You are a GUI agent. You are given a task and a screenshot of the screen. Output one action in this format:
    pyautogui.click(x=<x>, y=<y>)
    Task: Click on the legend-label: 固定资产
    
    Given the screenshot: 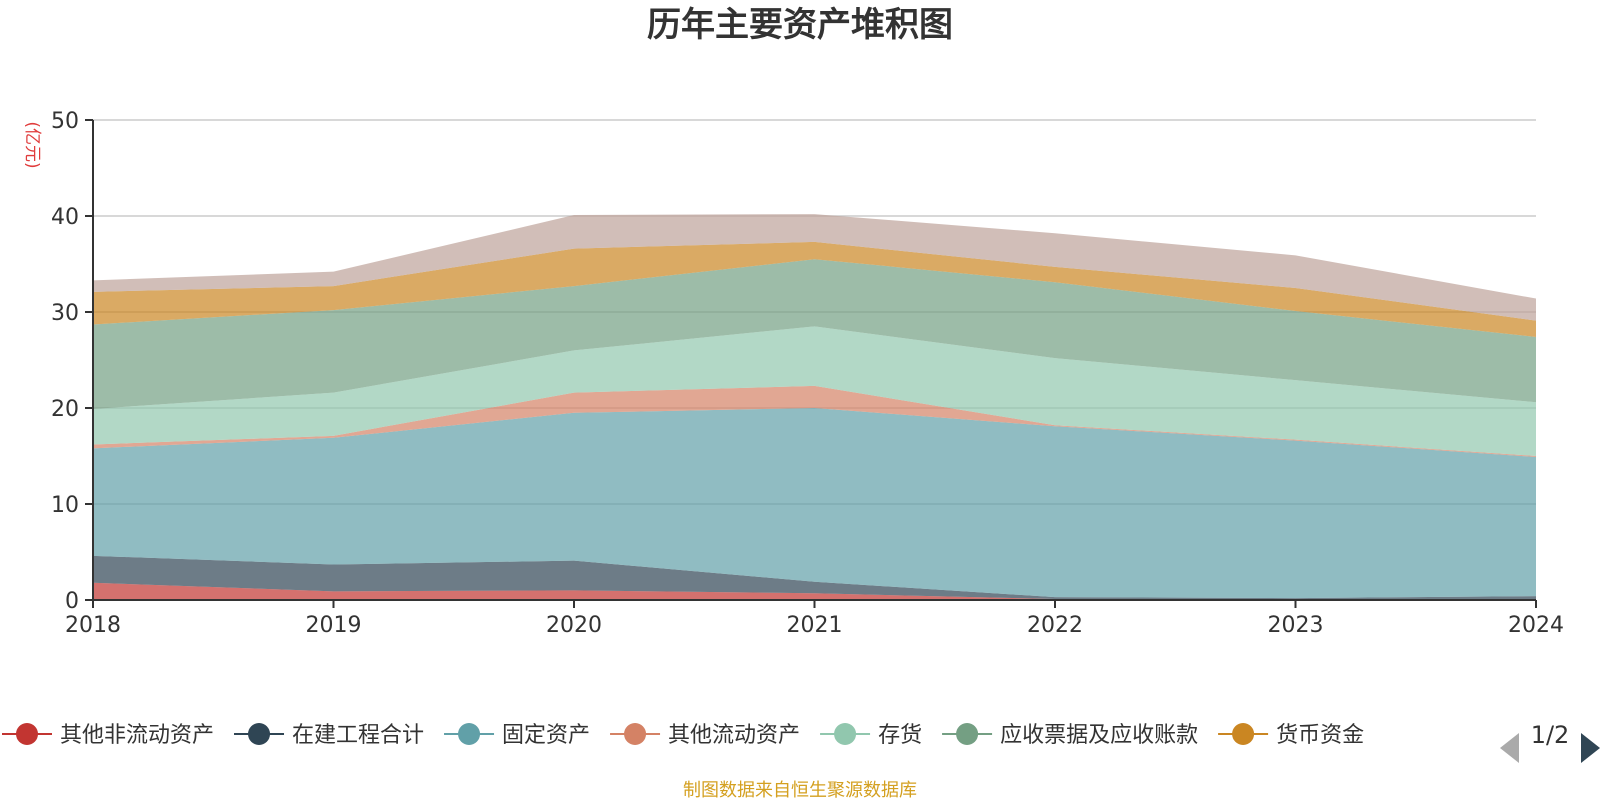 What is the action you would take?
    pyautogui.click(x=546, y=735)
    